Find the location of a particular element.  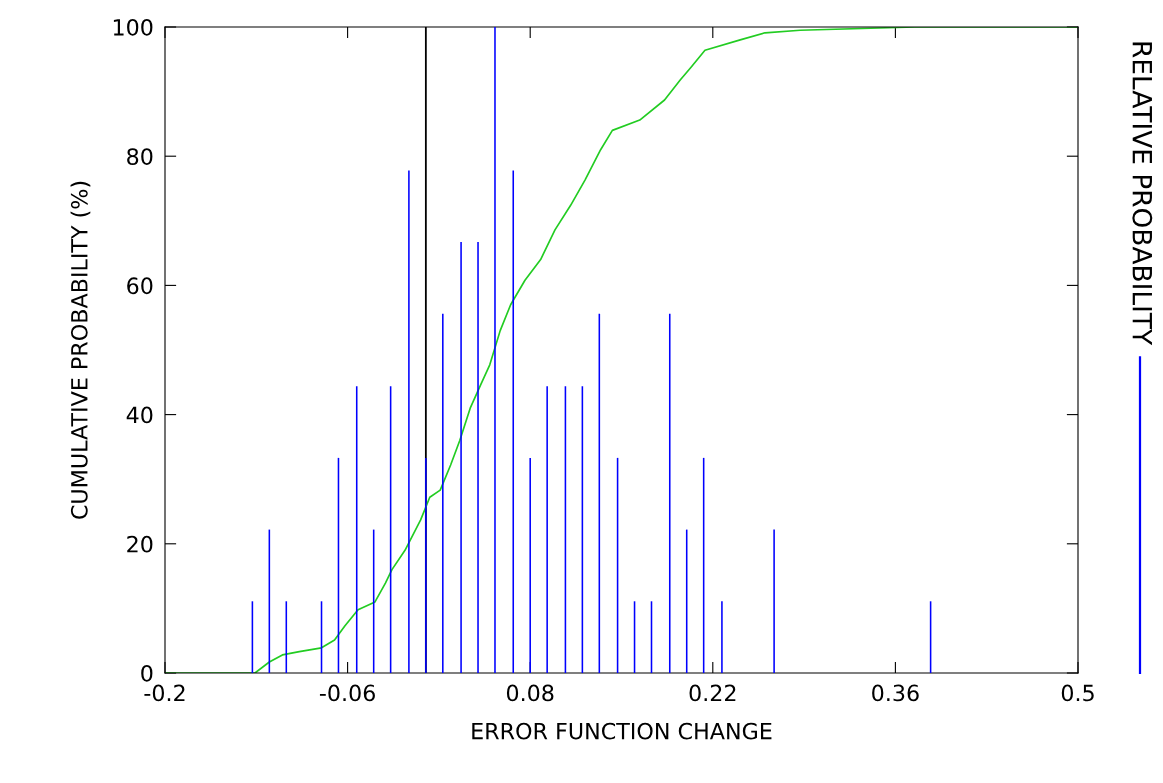

x-axis-title: ERROR FUNCTION CHANGE is located at coordinates (622, 731).